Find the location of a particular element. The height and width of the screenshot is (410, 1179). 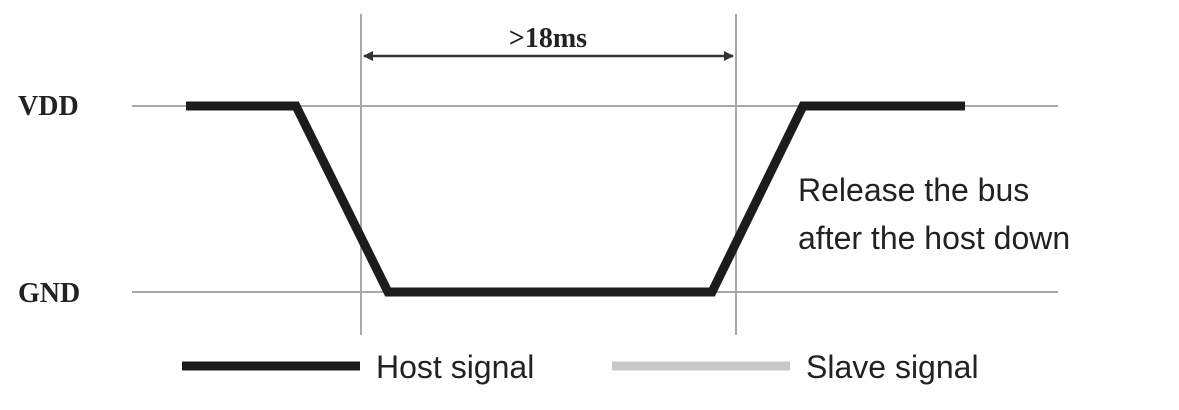

legend-slave-label: Slave signal is located at coordinates (892, 367).